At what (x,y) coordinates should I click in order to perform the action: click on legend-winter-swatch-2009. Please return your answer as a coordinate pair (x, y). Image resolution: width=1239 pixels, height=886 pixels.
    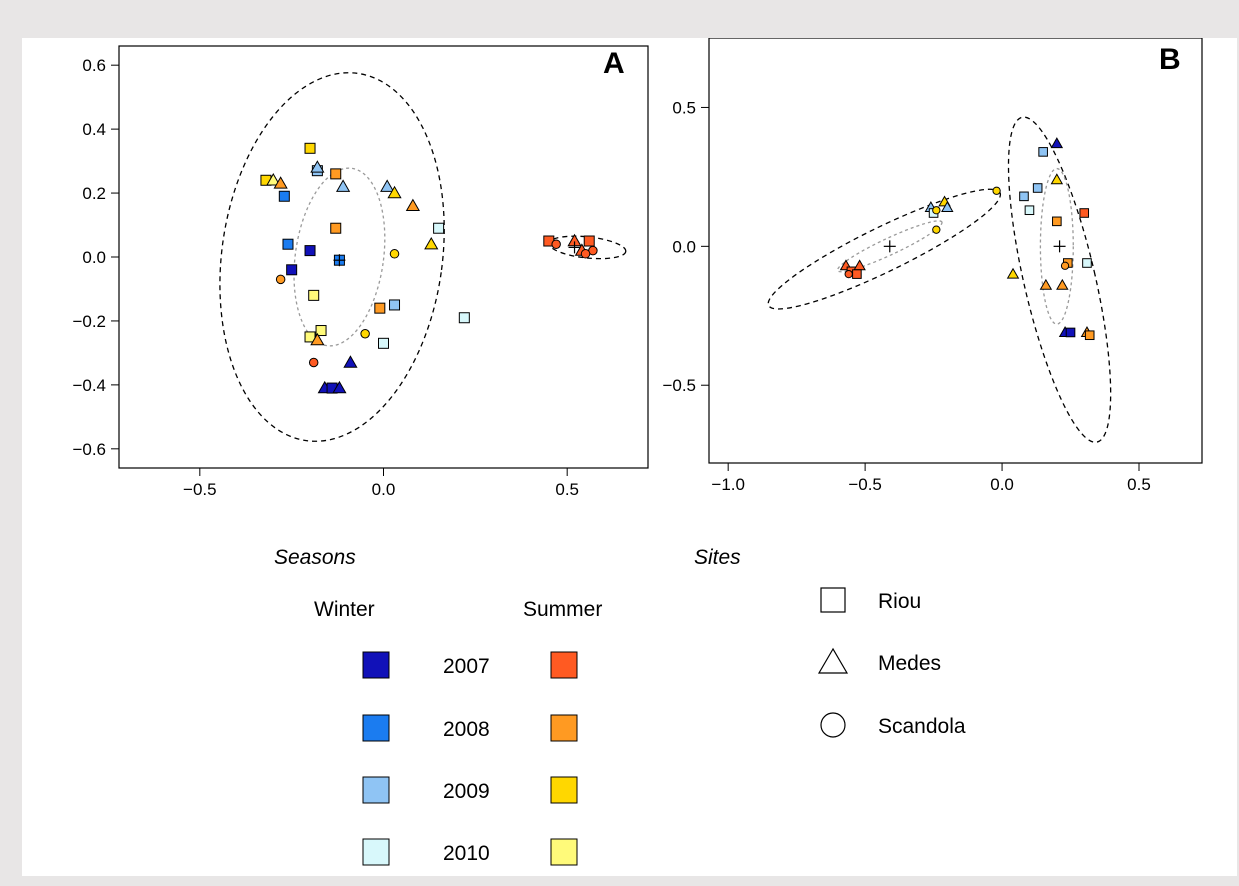
    Looking at the image, I should click on (376, 790).